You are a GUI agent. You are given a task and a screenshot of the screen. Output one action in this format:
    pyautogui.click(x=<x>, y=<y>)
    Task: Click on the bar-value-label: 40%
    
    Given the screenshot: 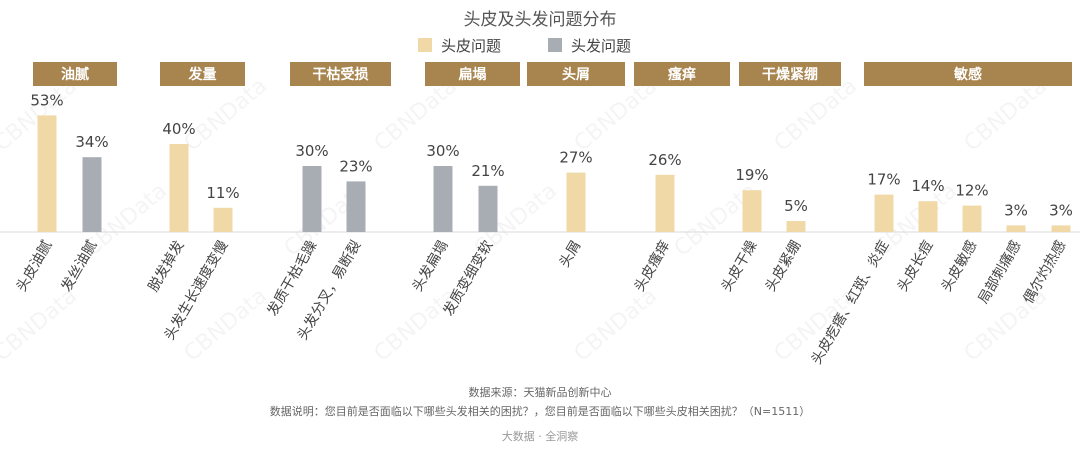 What is the action you would take?
    pyautogui.click(x=178, y=129)
    